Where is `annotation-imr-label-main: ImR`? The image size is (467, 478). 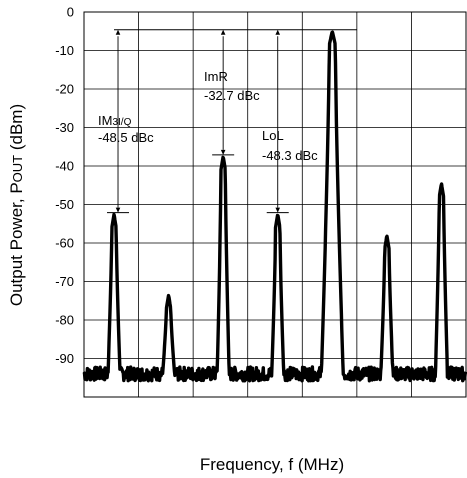
annotation-imr-label-main: ImR is located at coordinates (216, 76).